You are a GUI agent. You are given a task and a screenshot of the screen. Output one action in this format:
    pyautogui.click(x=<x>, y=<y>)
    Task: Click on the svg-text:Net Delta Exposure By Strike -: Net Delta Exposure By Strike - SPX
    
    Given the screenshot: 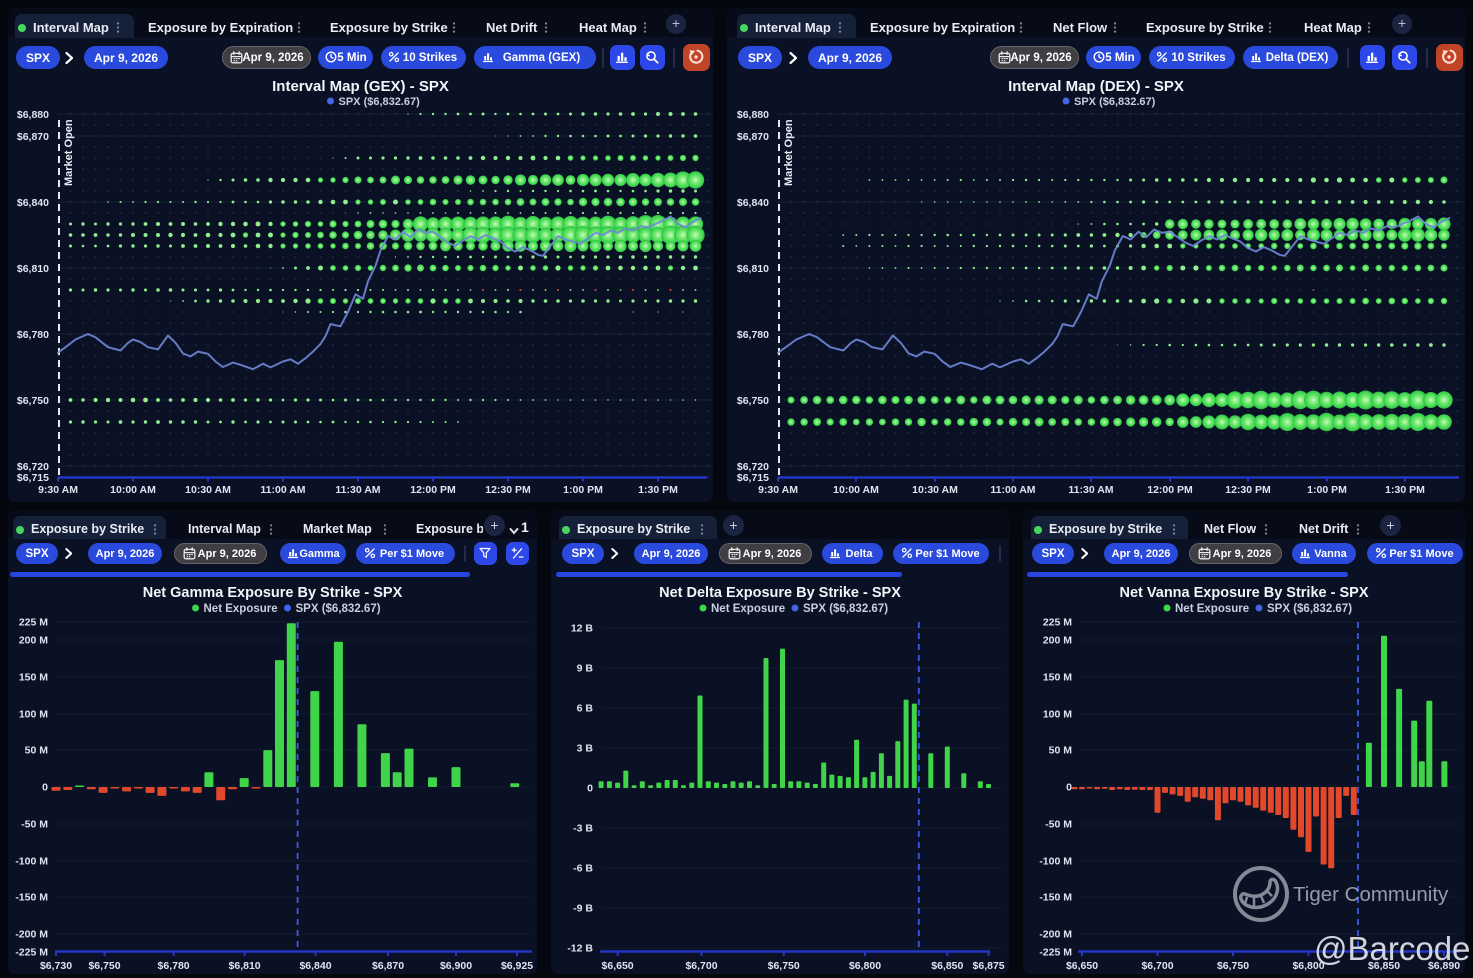 What is the action you would take?
    pyautogui.click(x=780, y=593)
    